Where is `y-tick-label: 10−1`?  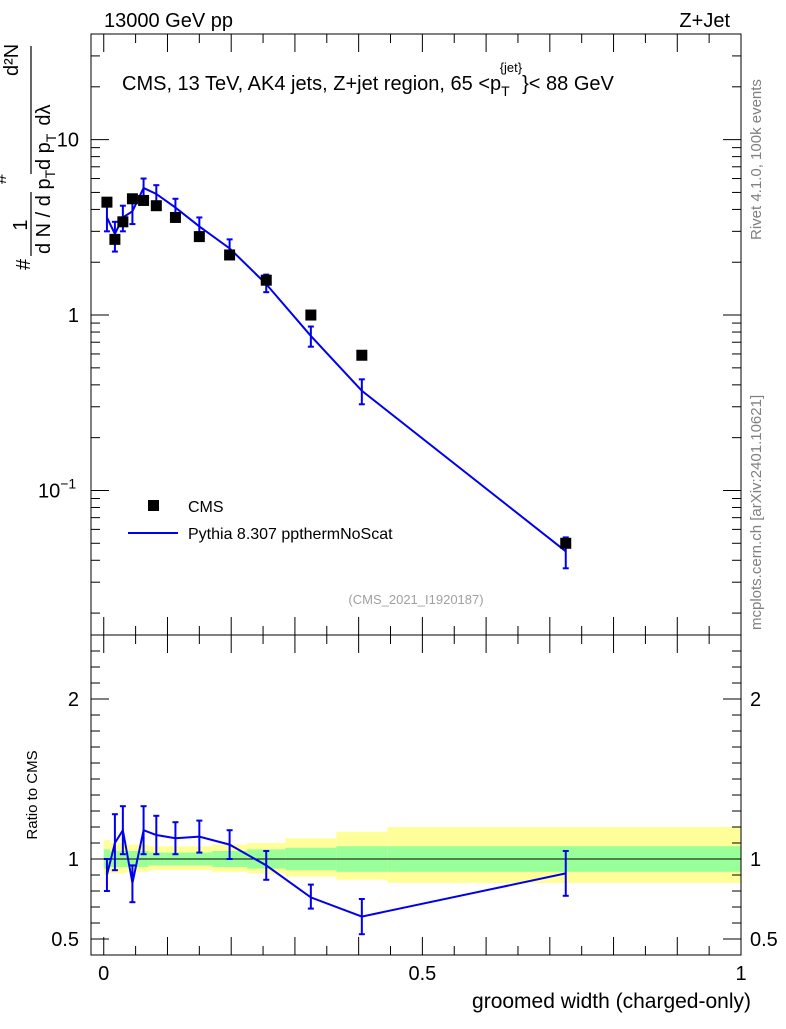 y-tick-label: 10−1 is located at coordinates (57, 488).